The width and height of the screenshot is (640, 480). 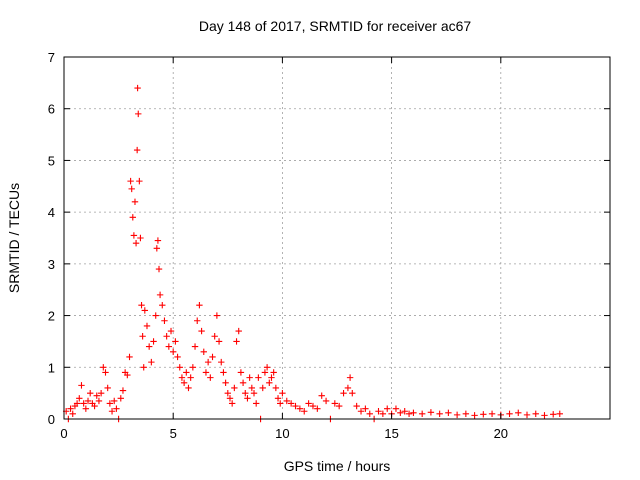 I want to click on y-tick-label: 5, so click(x=51, y=160).